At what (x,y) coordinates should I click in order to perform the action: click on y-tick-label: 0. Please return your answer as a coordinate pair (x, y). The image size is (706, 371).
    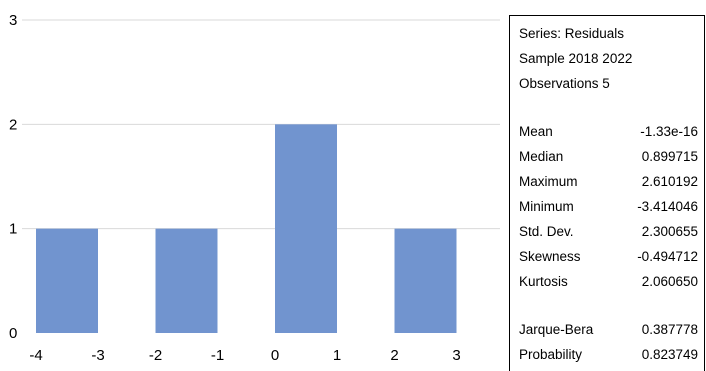
    Looking at the image, I should click on (13, 333).